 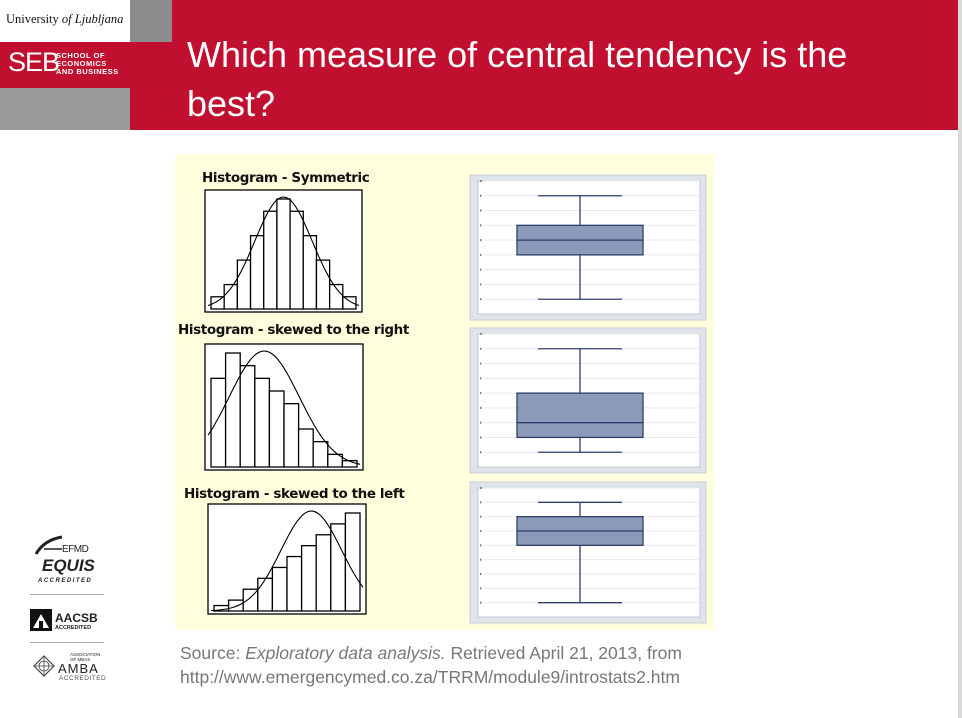 What do you see at coordinates (41, 620) in the screenshot?
I see `aacsb-mark-icon` at bounding box center [41, 620].